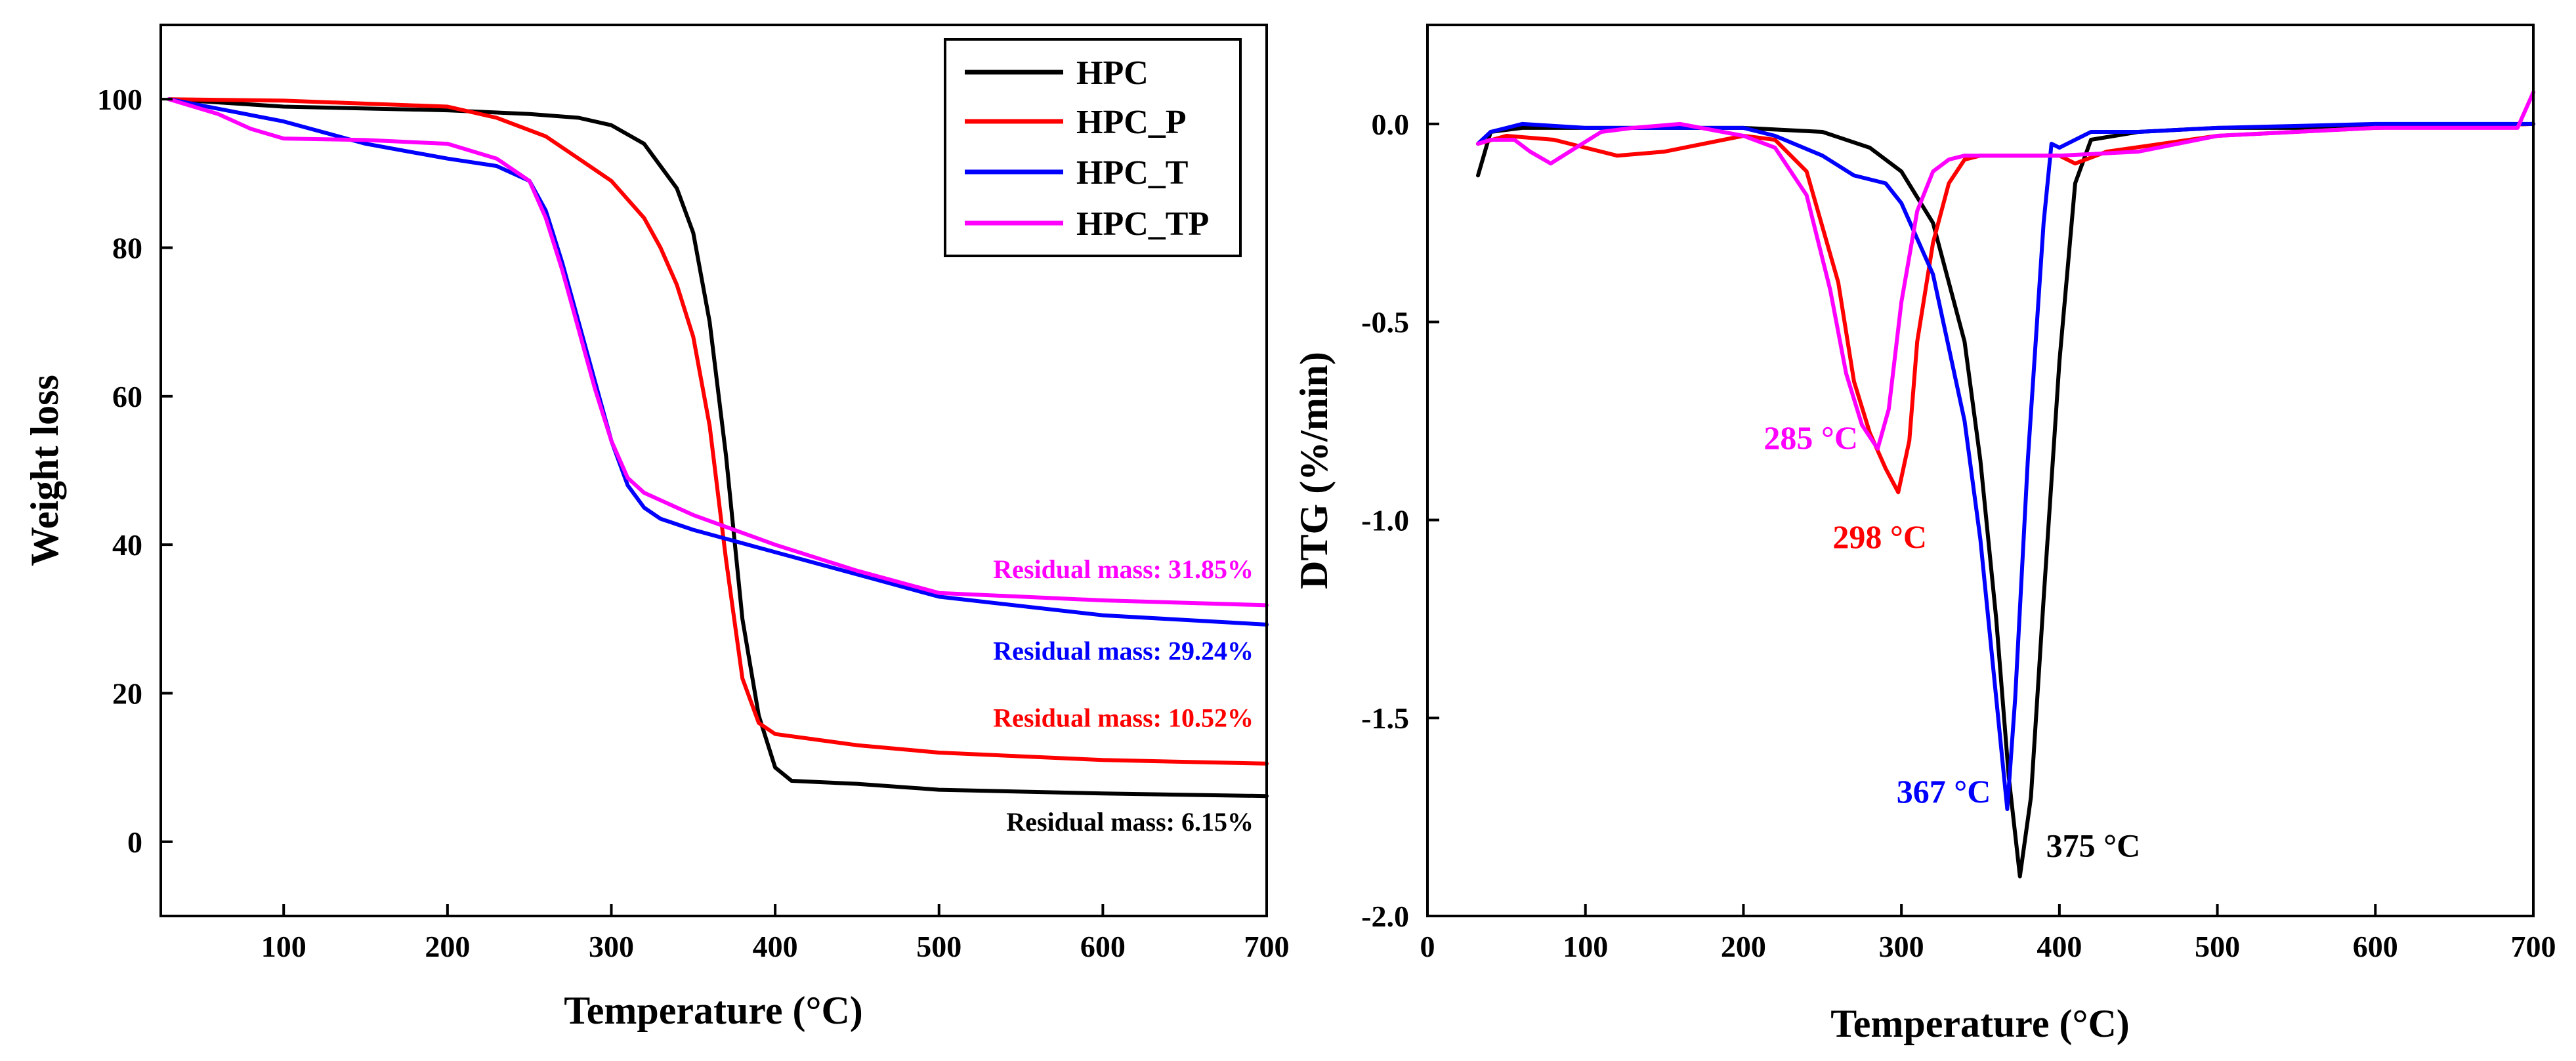  Describe the element at coordinates (1123, 569) in the screenshot. I see `tga-annotation-label: Residual mass: 31.85%` at that location.